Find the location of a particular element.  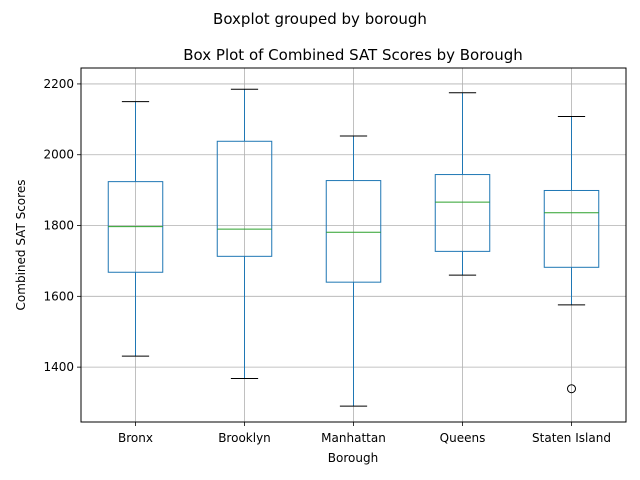

box-group-brooklyn is located at coordinates (244, 233).